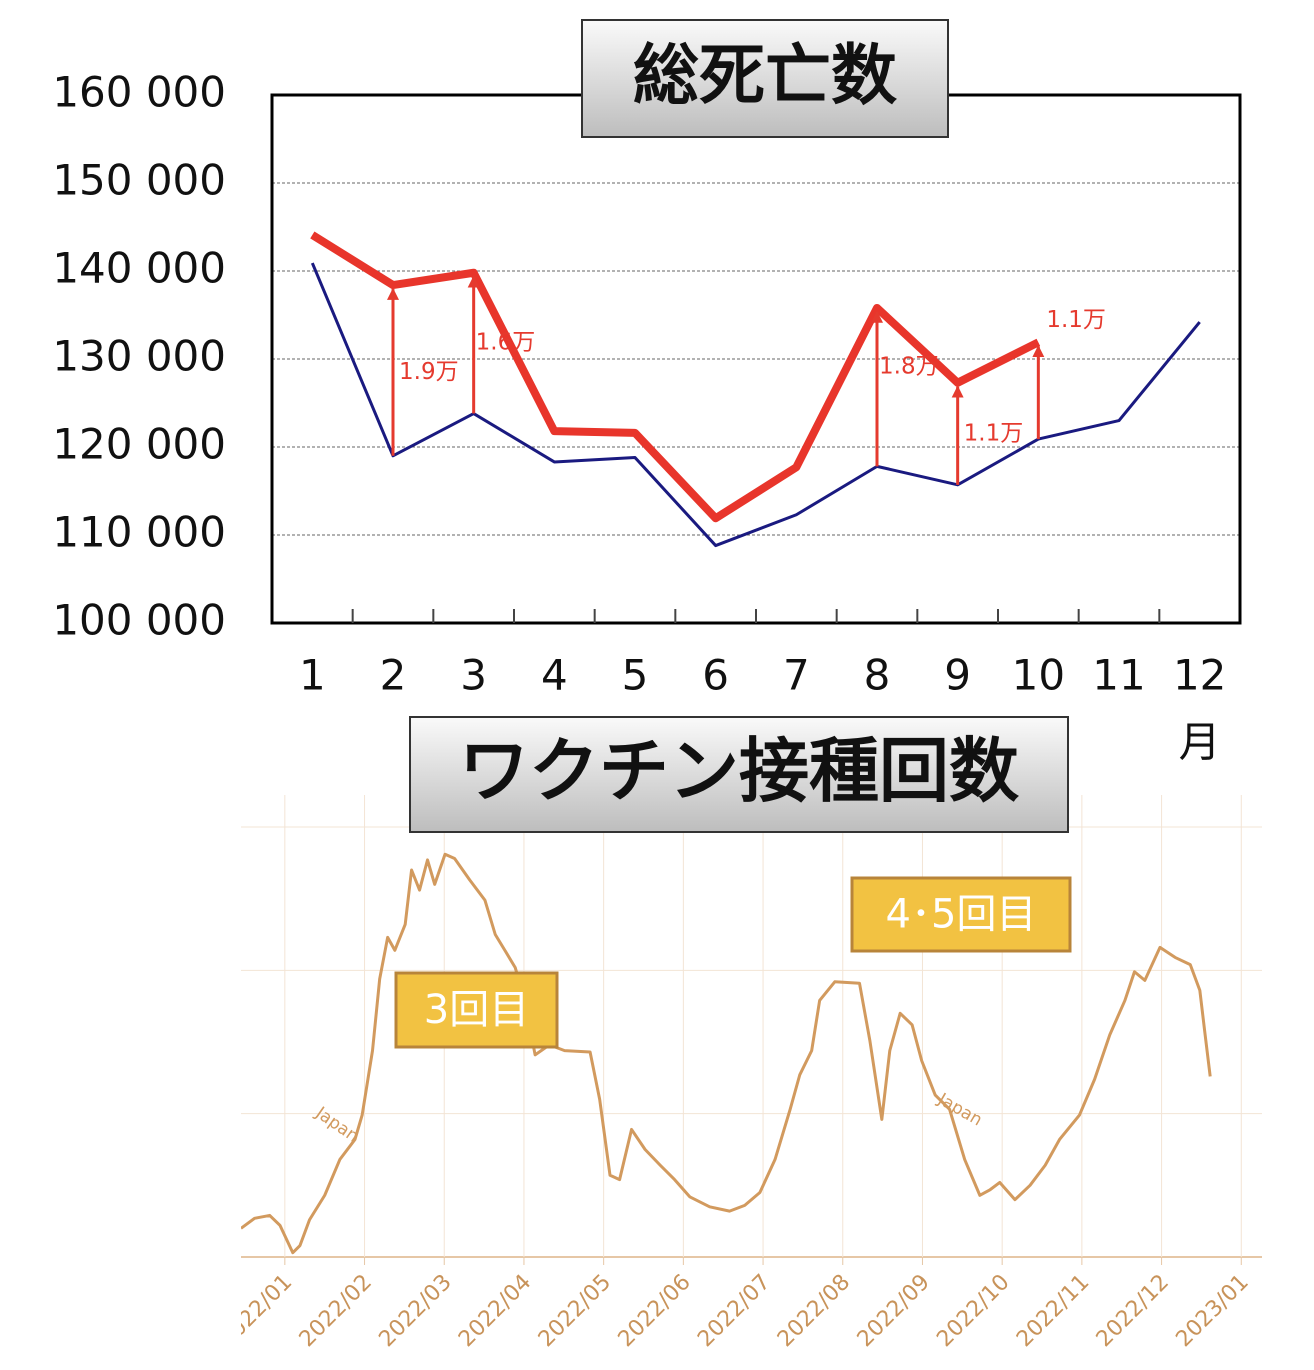 The image size is (1314, 1370). I want to click on y-tick-label: 150 000, so click(139, 180).